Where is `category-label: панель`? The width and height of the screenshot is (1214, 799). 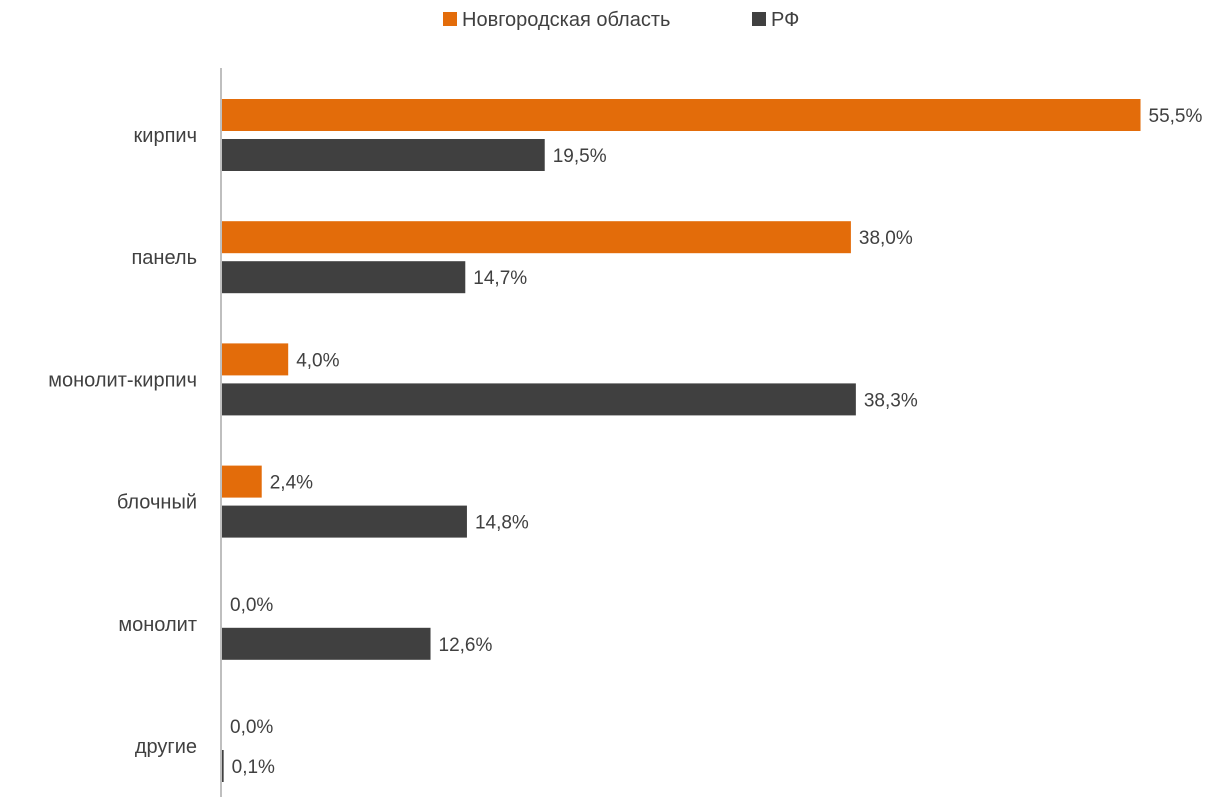
category-label: панель is located at coordinates (164, 258).